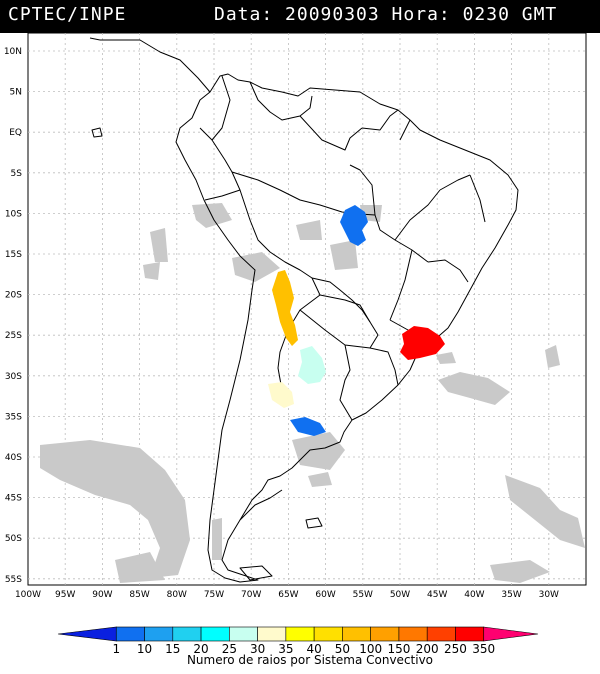  I want to click on map-header: CPTEC/INPE Data: 20090303 Hora: 0230 GMT, so click(300, 16).